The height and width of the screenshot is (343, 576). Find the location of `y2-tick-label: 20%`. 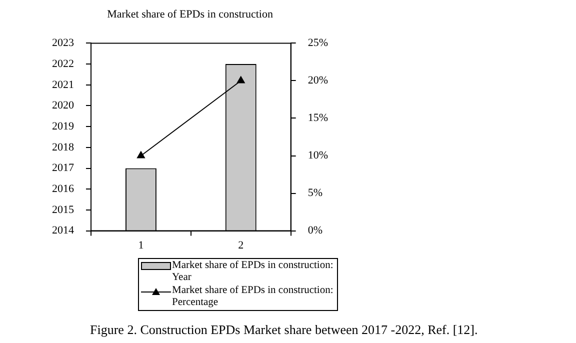

y2-tick-label: 20% is located at coordinates (318, 80).